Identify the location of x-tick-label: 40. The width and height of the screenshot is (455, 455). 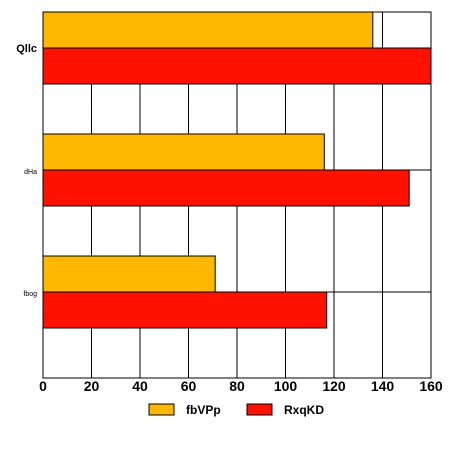
(140, 386).